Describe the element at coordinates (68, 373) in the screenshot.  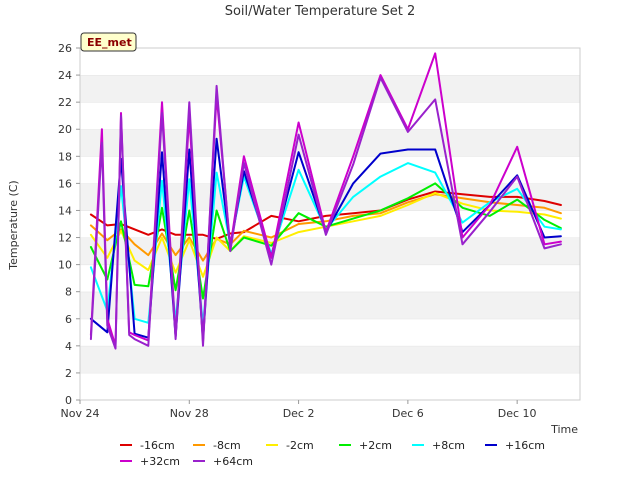
I see `y-tick-label: 2` at that location.